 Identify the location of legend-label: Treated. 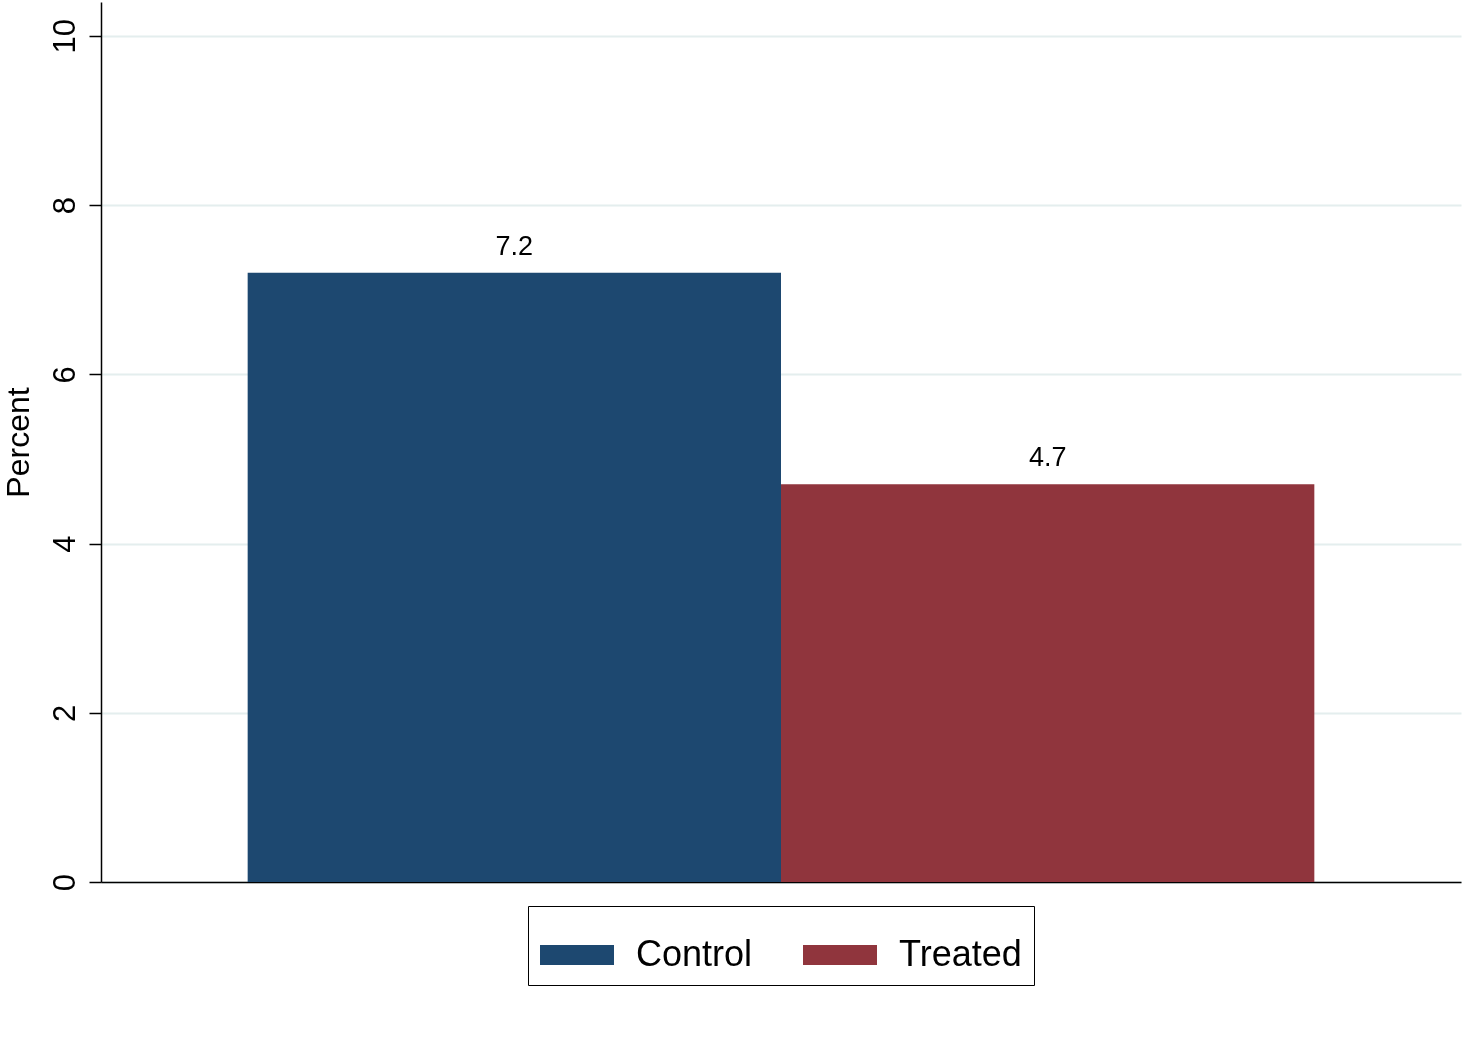
(960, 953).